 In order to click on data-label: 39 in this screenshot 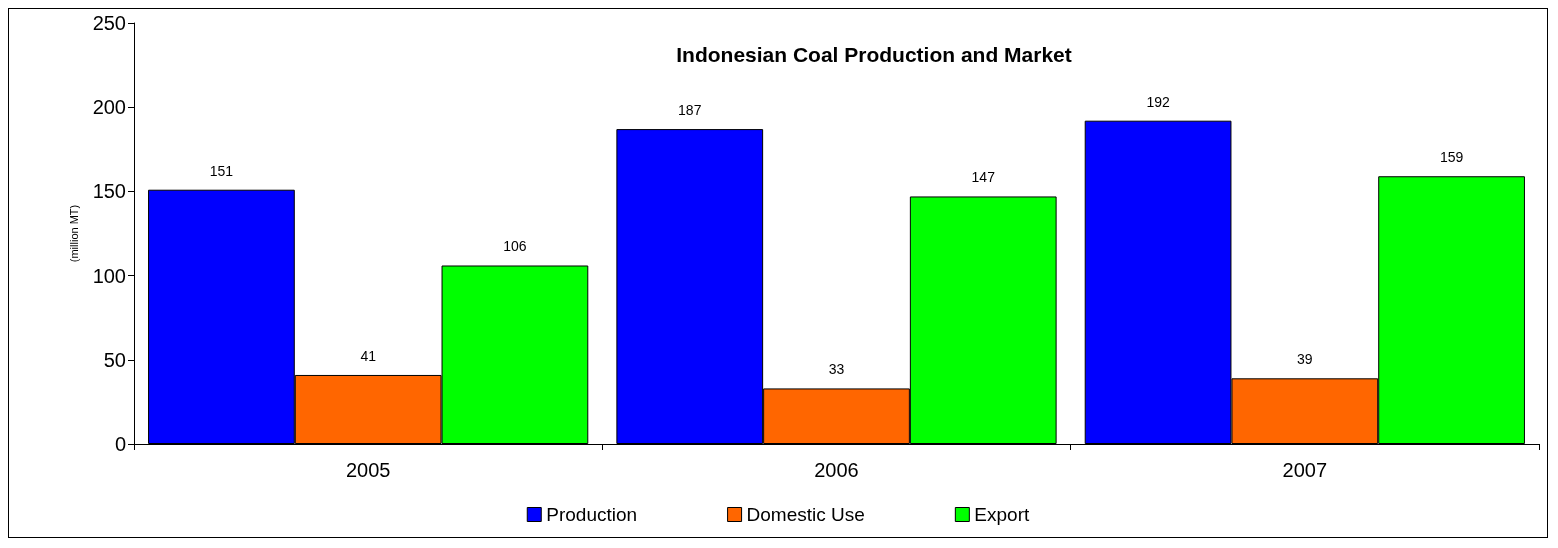, I will do `click(1305, 359)`.